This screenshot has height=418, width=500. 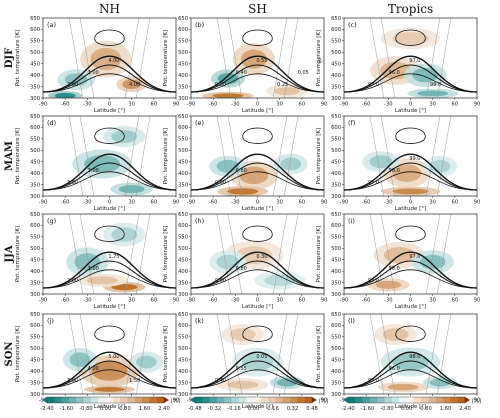 I want to click on contour-label: 96.0, so click(x=394, y=369).